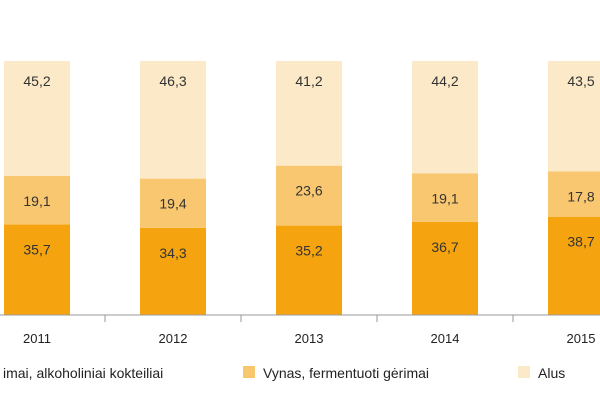  What do you see at coordinates (309, 330) in the screenshot?
I see `x-ticks-group: 2011 2012 2013 2014 2015` at bounding box center [309, 330].